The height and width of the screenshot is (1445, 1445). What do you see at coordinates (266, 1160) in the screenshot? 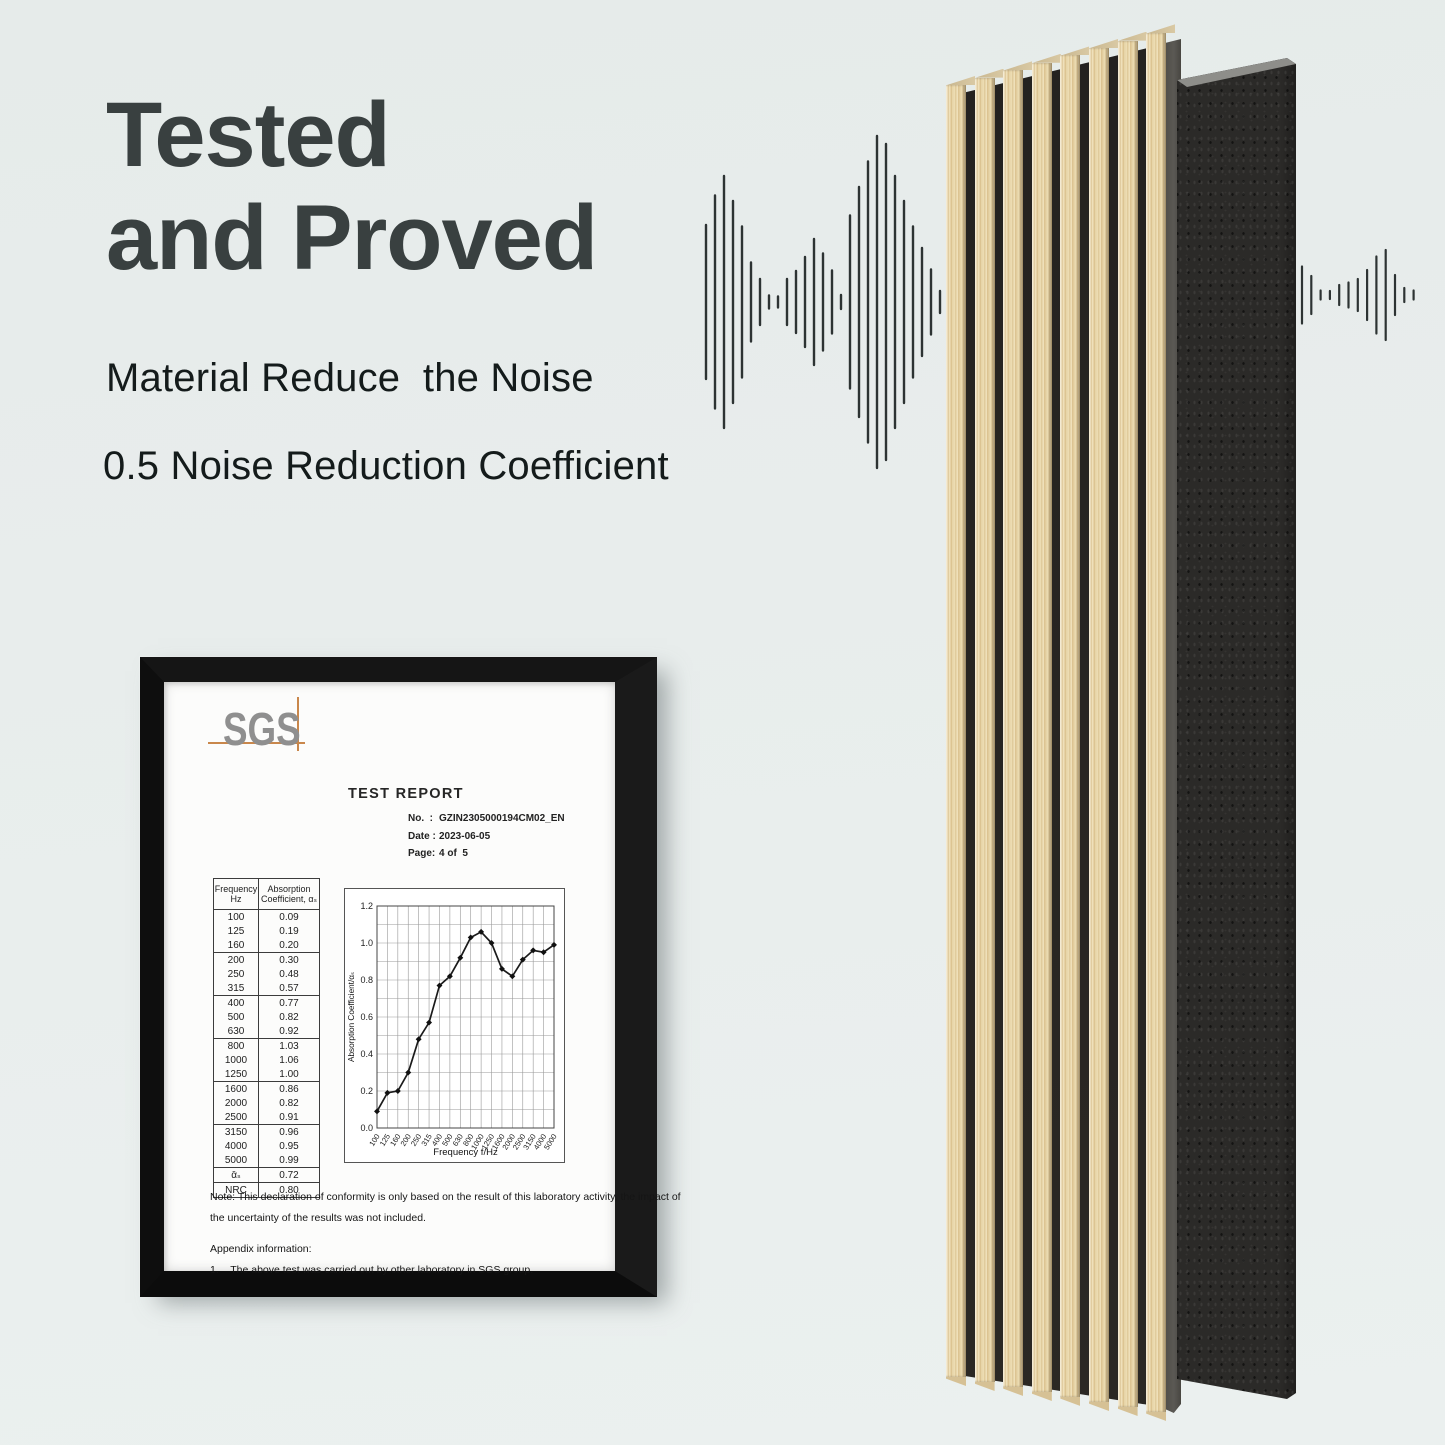
I see `table-row: 5000 0.99` at bounding box center [266, 1160].